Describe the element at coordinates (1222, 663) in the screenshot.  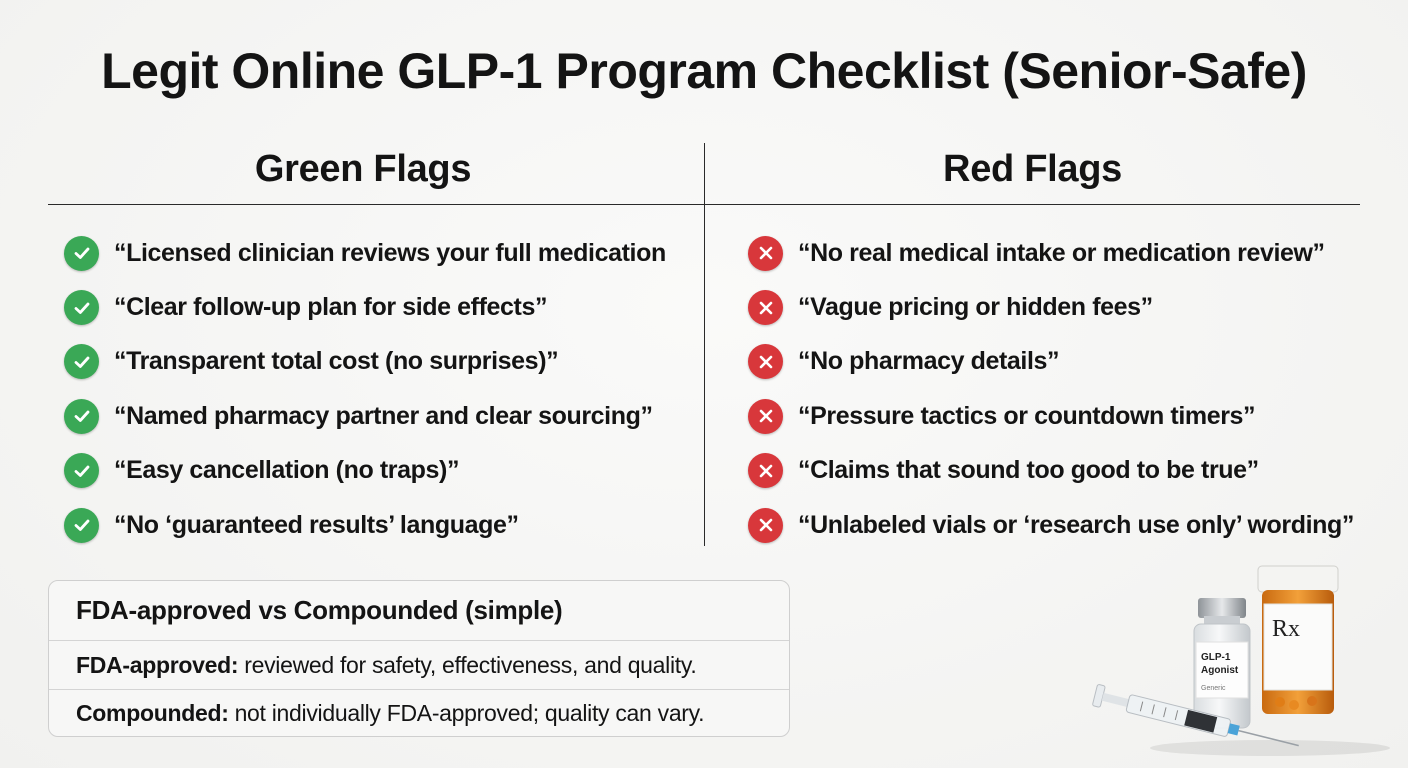
I see `glp1-vial: GLP-1 Agonist Generic` at that location.